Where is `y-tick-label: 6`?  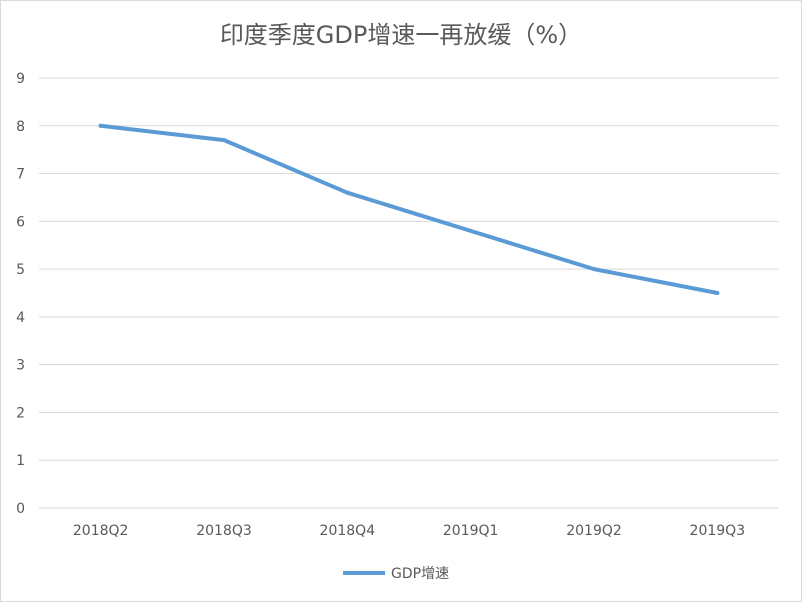
y-tick-label: 6 is located at coordinates (20, 222).